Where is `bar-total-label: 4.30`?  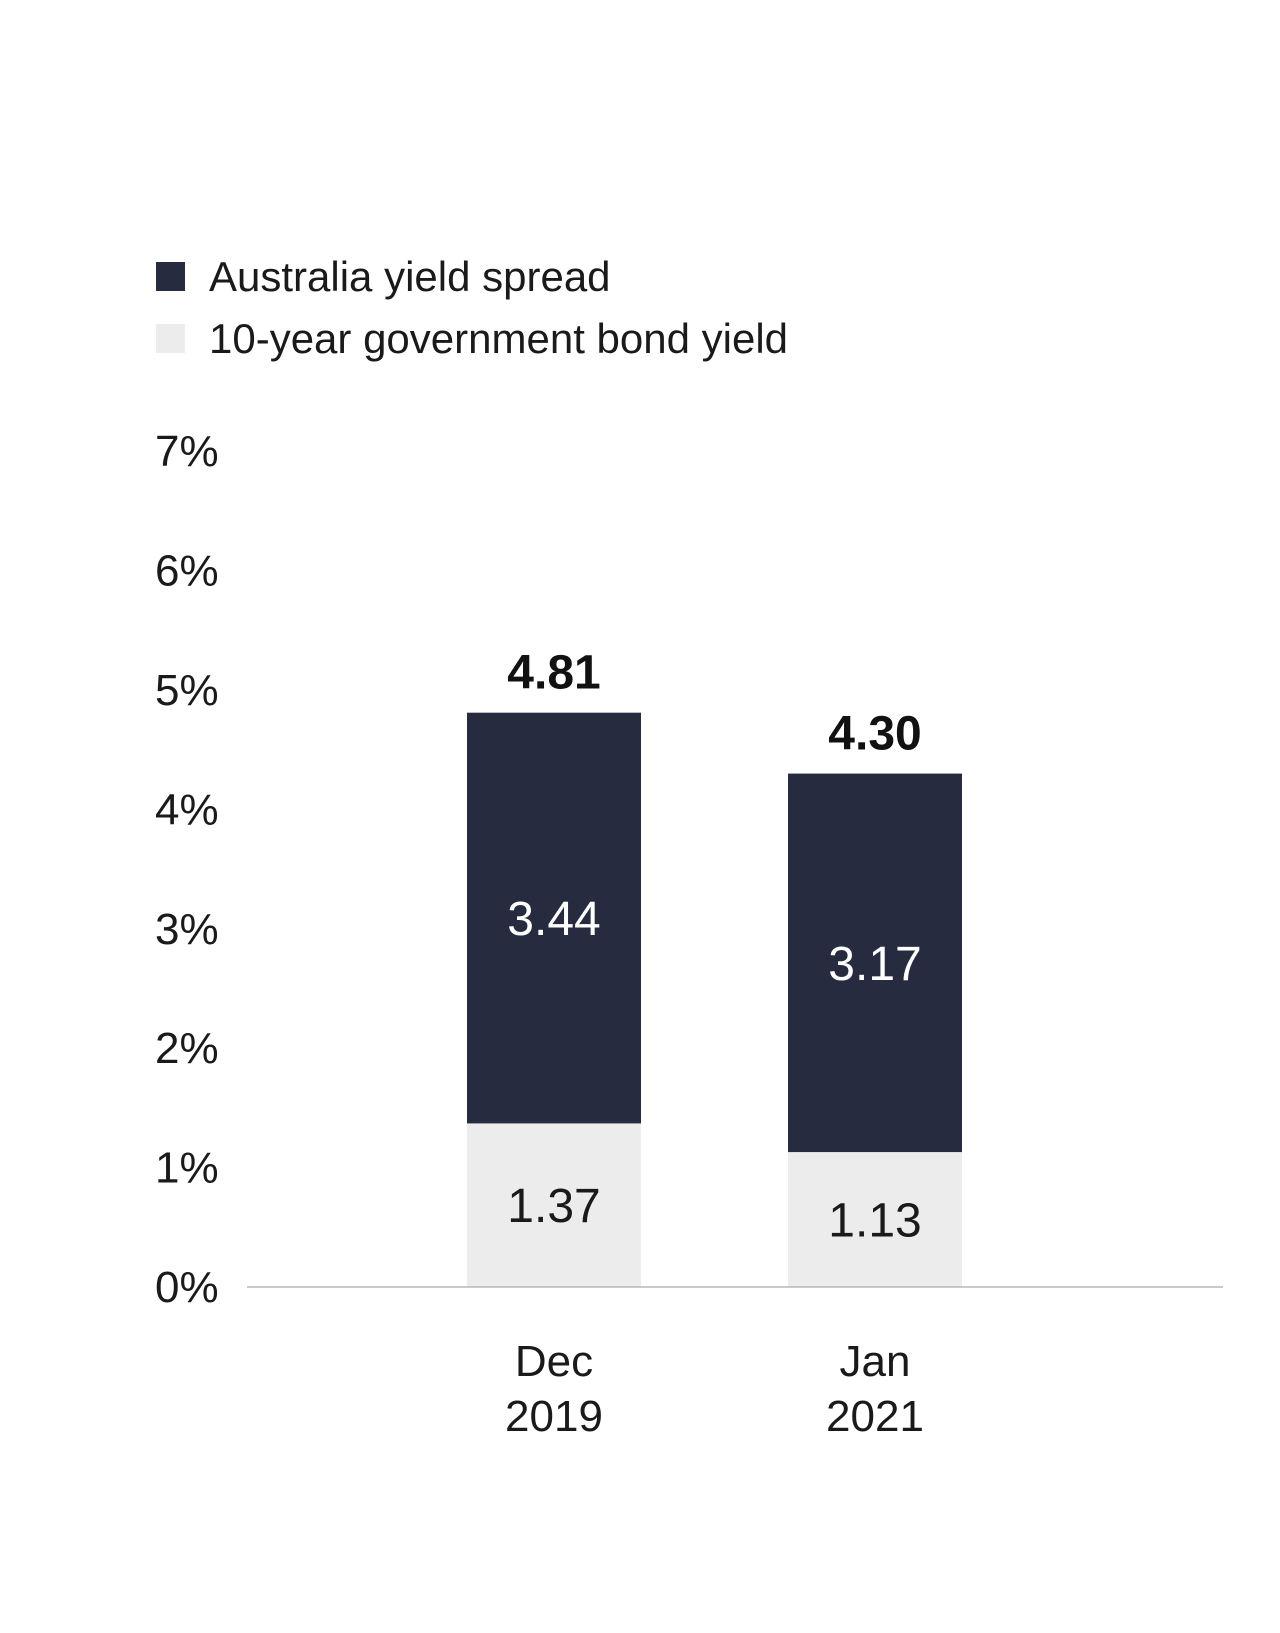
bar-total-label: 4.30 is located at coordinates (874, 734).